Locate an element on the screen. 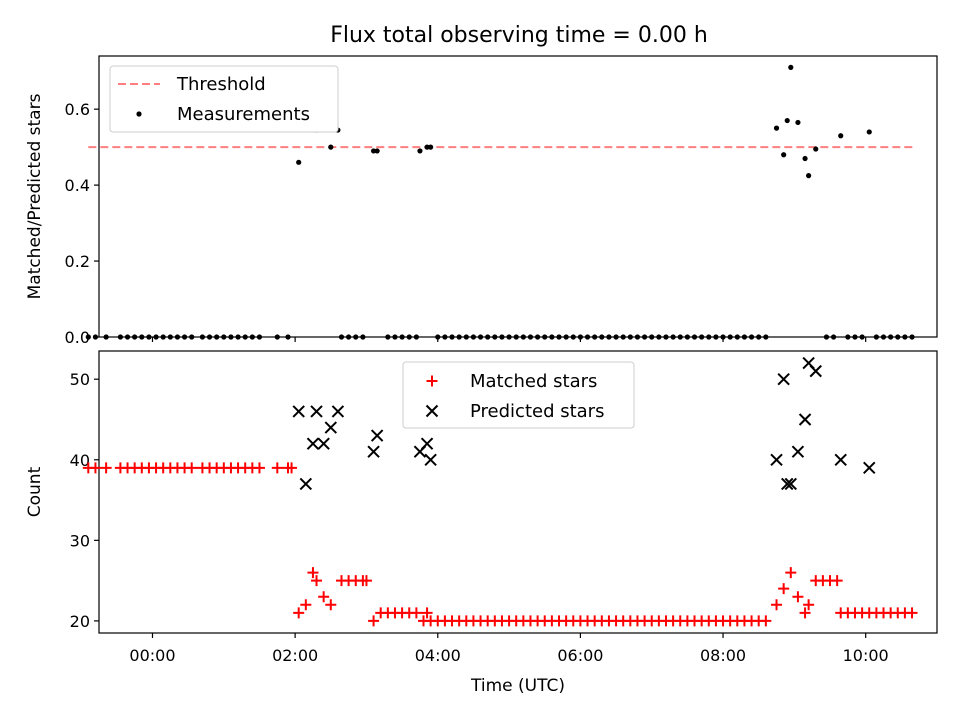  legend-predicted-swatch is located at coordinates (432, 411).